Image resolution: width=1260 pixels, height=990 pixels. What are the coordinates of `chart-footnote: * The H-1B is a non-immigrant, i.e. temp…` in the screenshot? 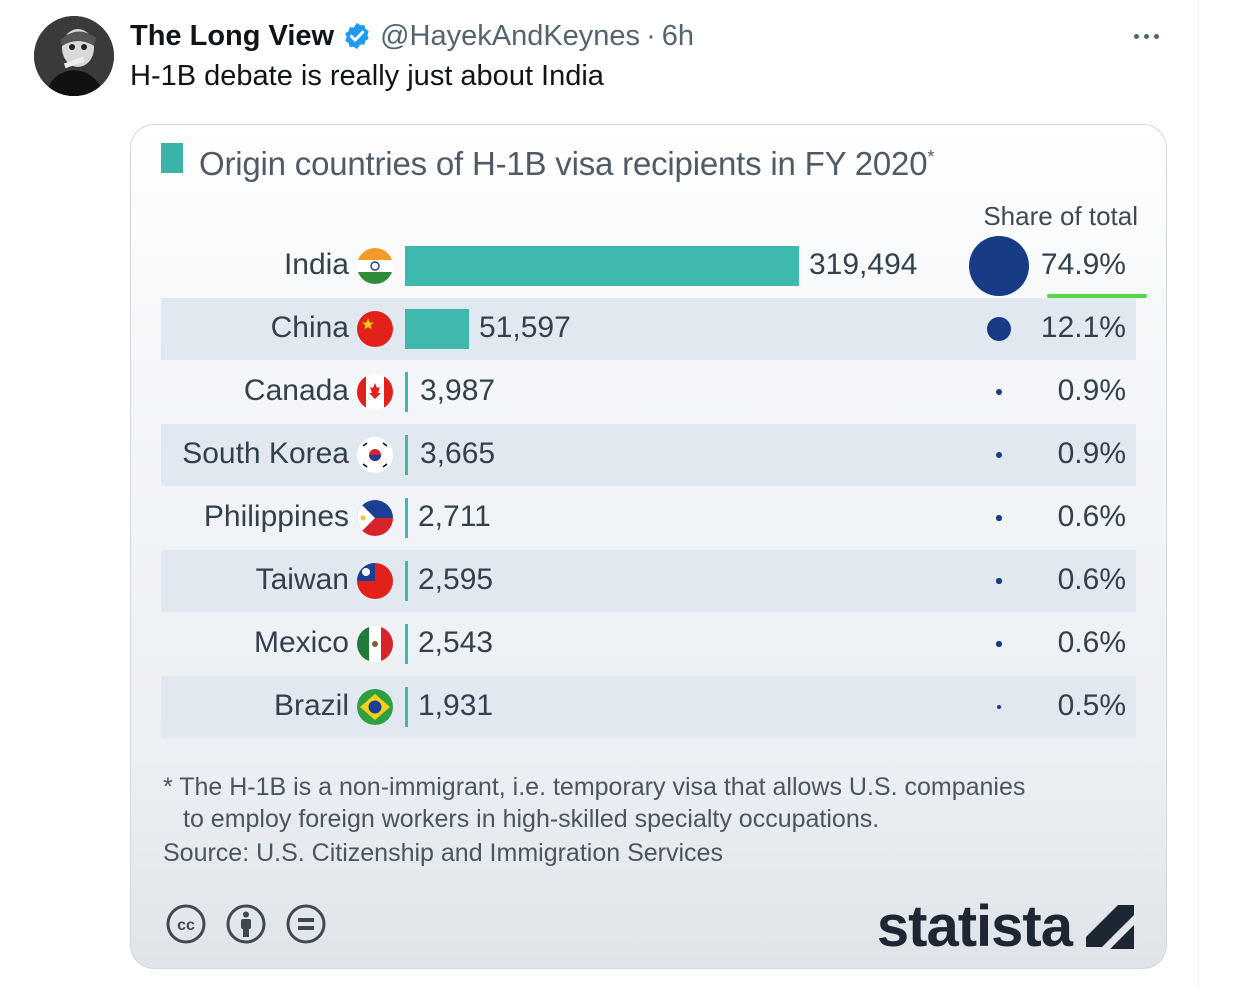 It's located at (594, 803).